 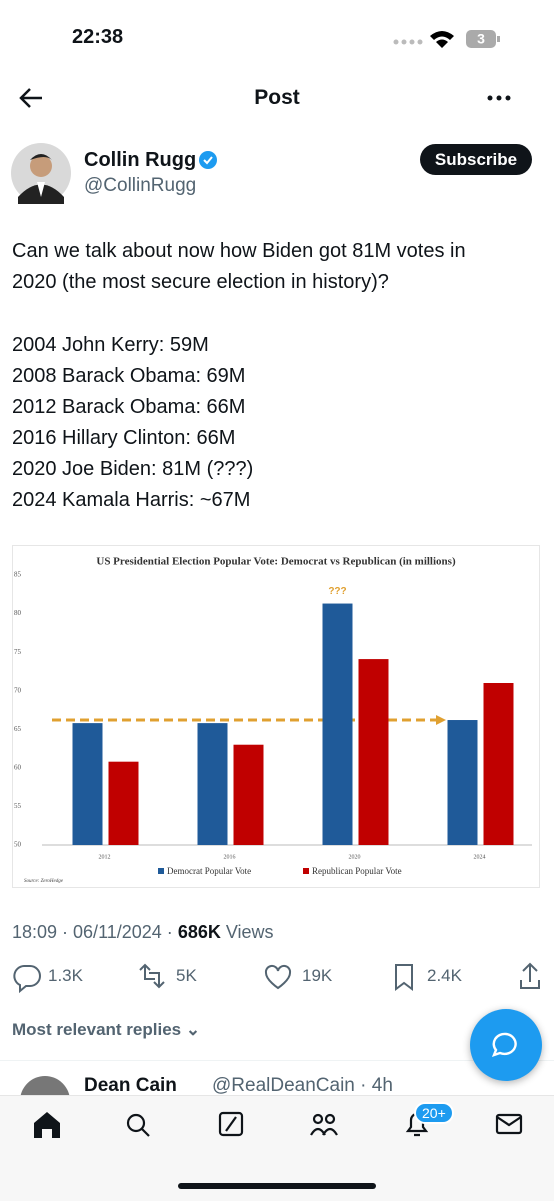 I want to click on bookmark-icon, so click(x=404, y=977).